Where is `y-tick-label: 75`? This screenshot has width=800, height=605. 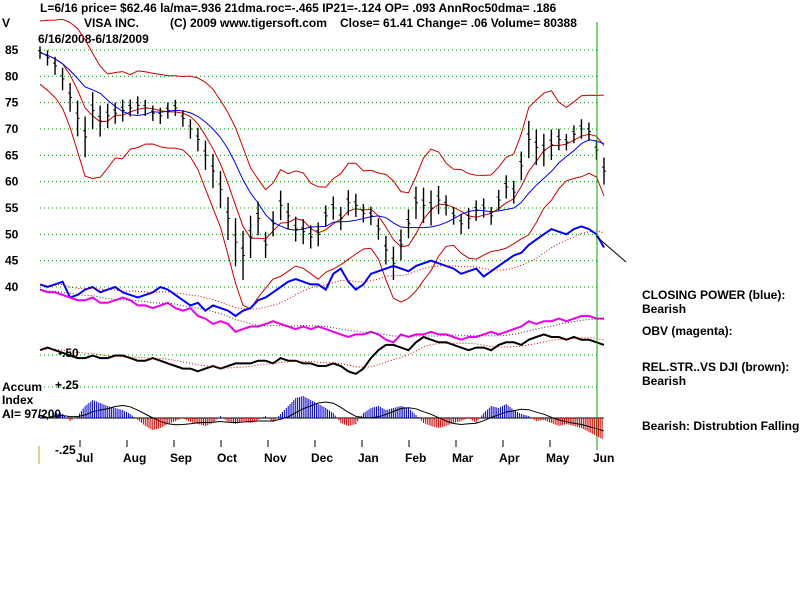
y-tick-label: 75 is located at coordinates (12, 103).